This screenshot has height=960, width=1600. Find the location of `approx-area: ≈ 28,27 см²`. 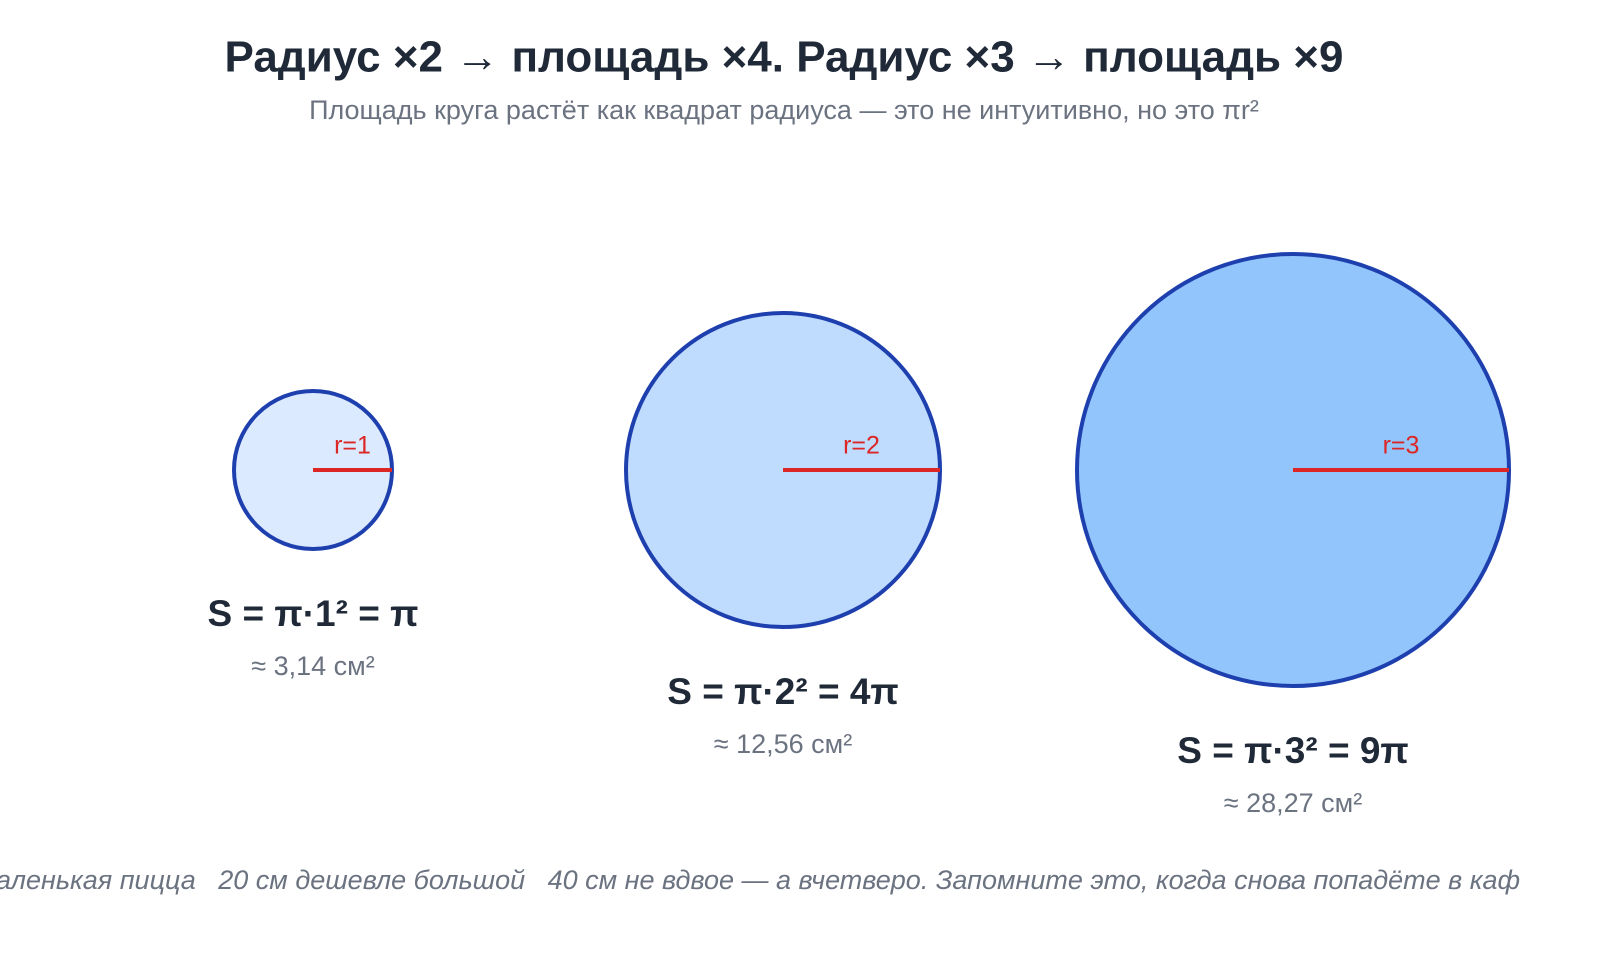

approx-area: ≈ 28,27 см² is located at coordinates (1293, 803).